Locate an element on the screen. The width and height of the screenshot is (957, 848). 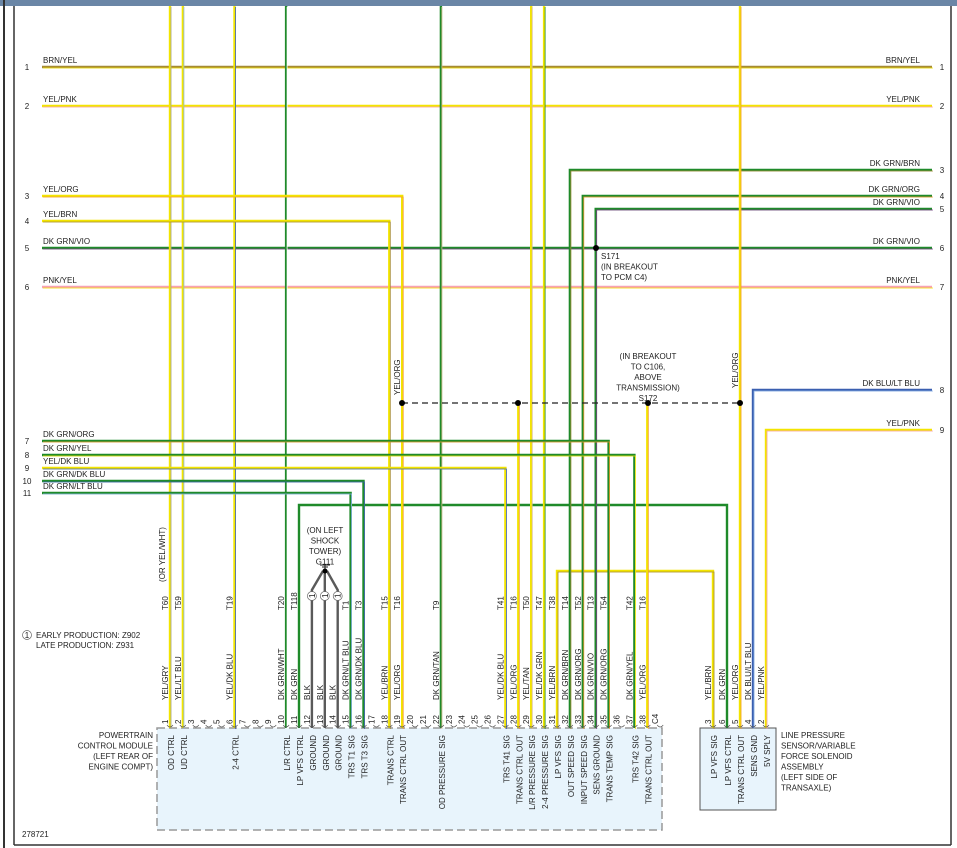
sensor-pin-number: 5 is located at coordinates (735, 721).